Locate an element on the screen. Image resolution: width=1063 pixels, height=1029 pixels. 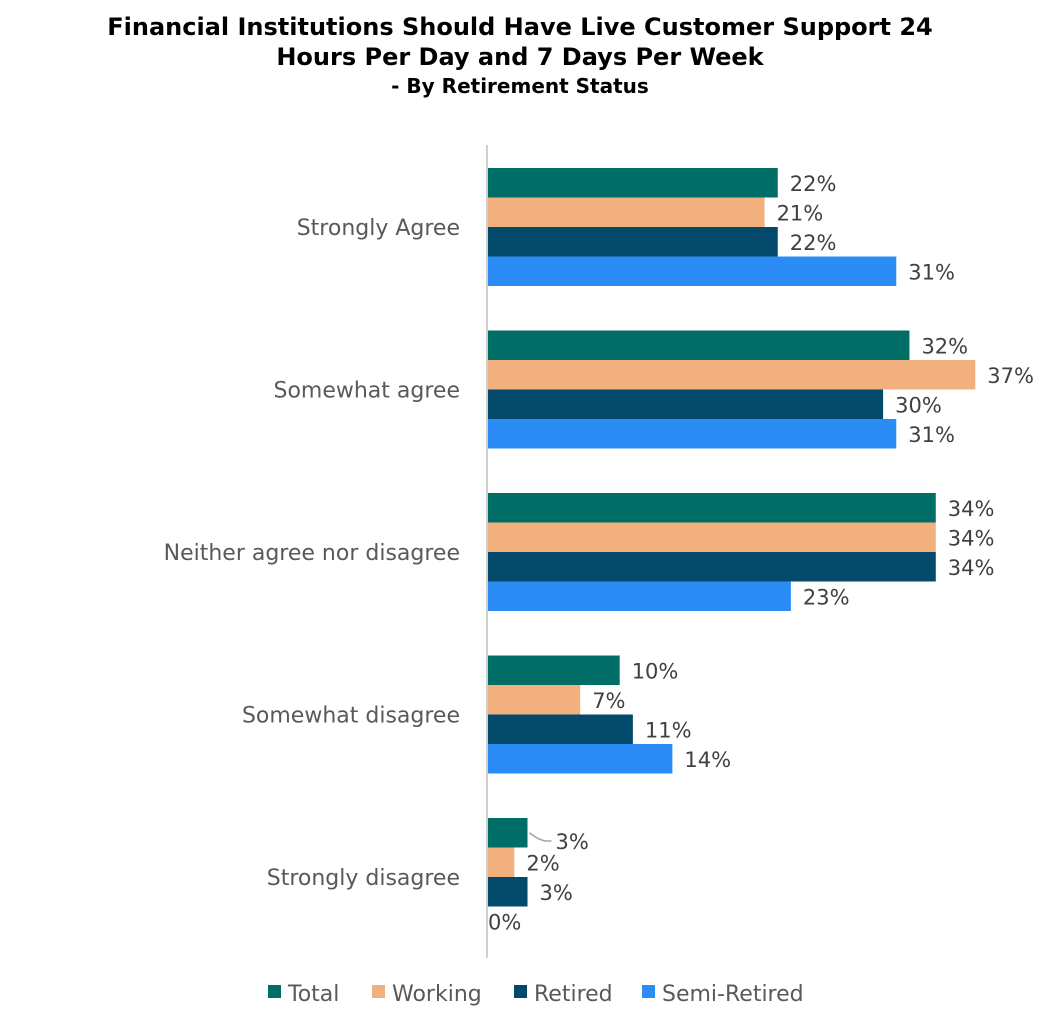
legend: Total Working Retired Semi-Retired is located at coordinates (536, 994).